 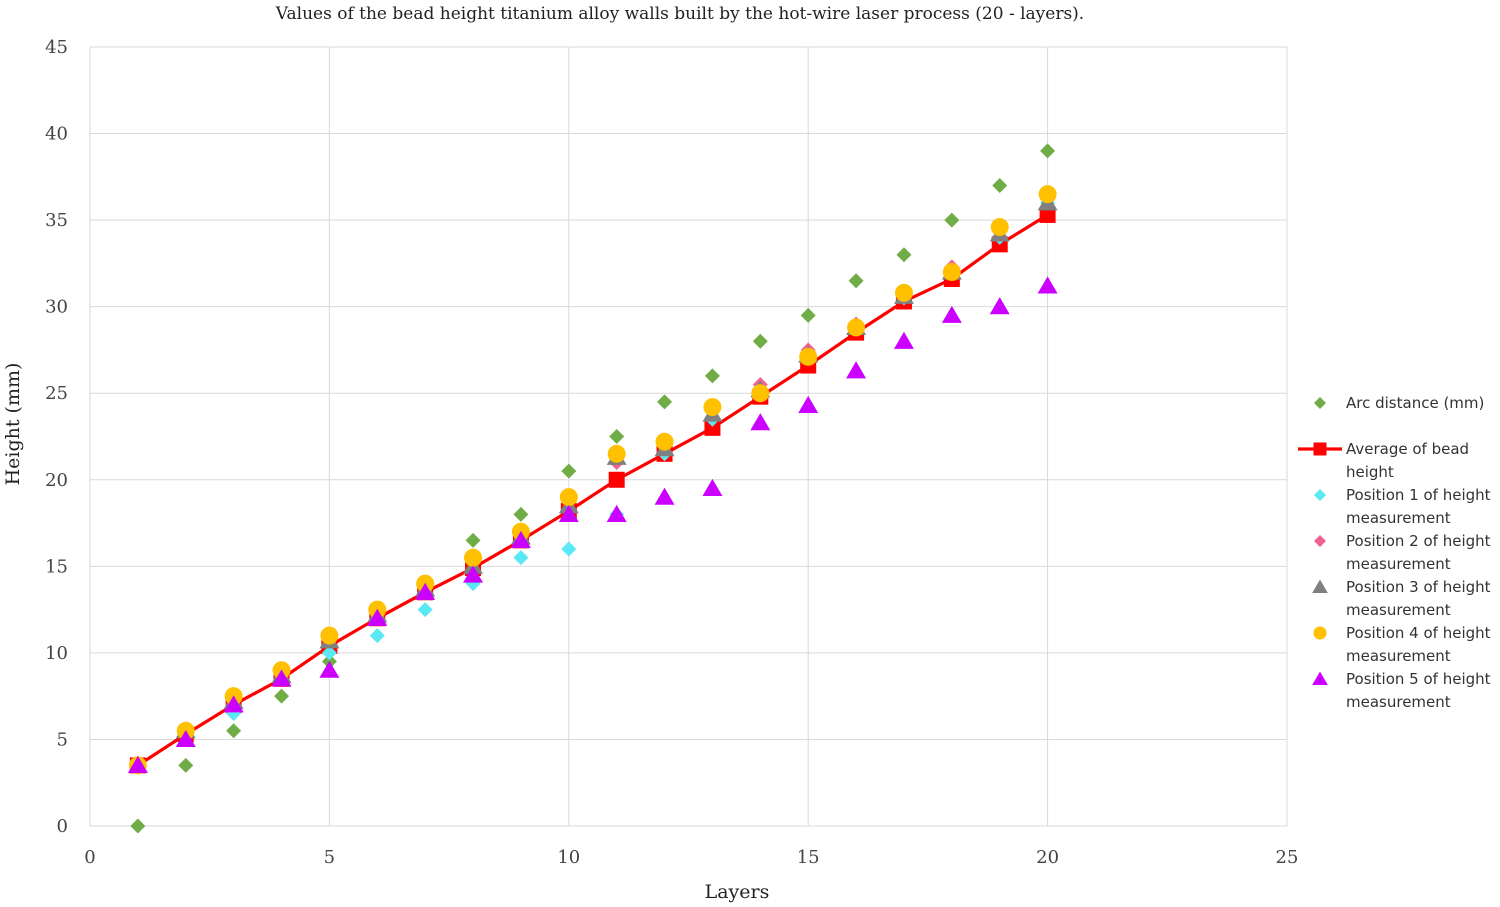 I want to click on legend-label: Position 1 of height measurement, so click(x=1418, y=506).